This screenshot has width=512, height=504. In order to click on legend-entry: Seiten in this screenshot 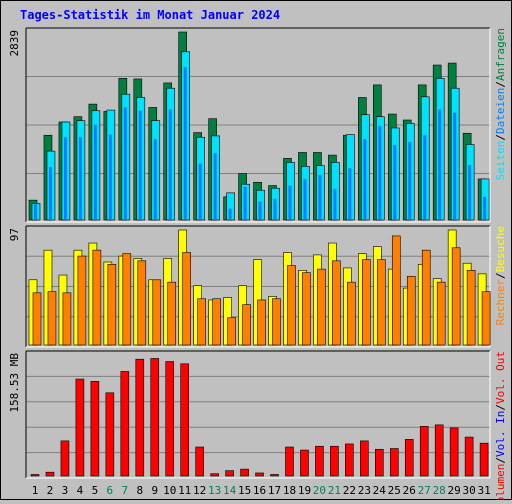, I will do `click(500, 161)`.